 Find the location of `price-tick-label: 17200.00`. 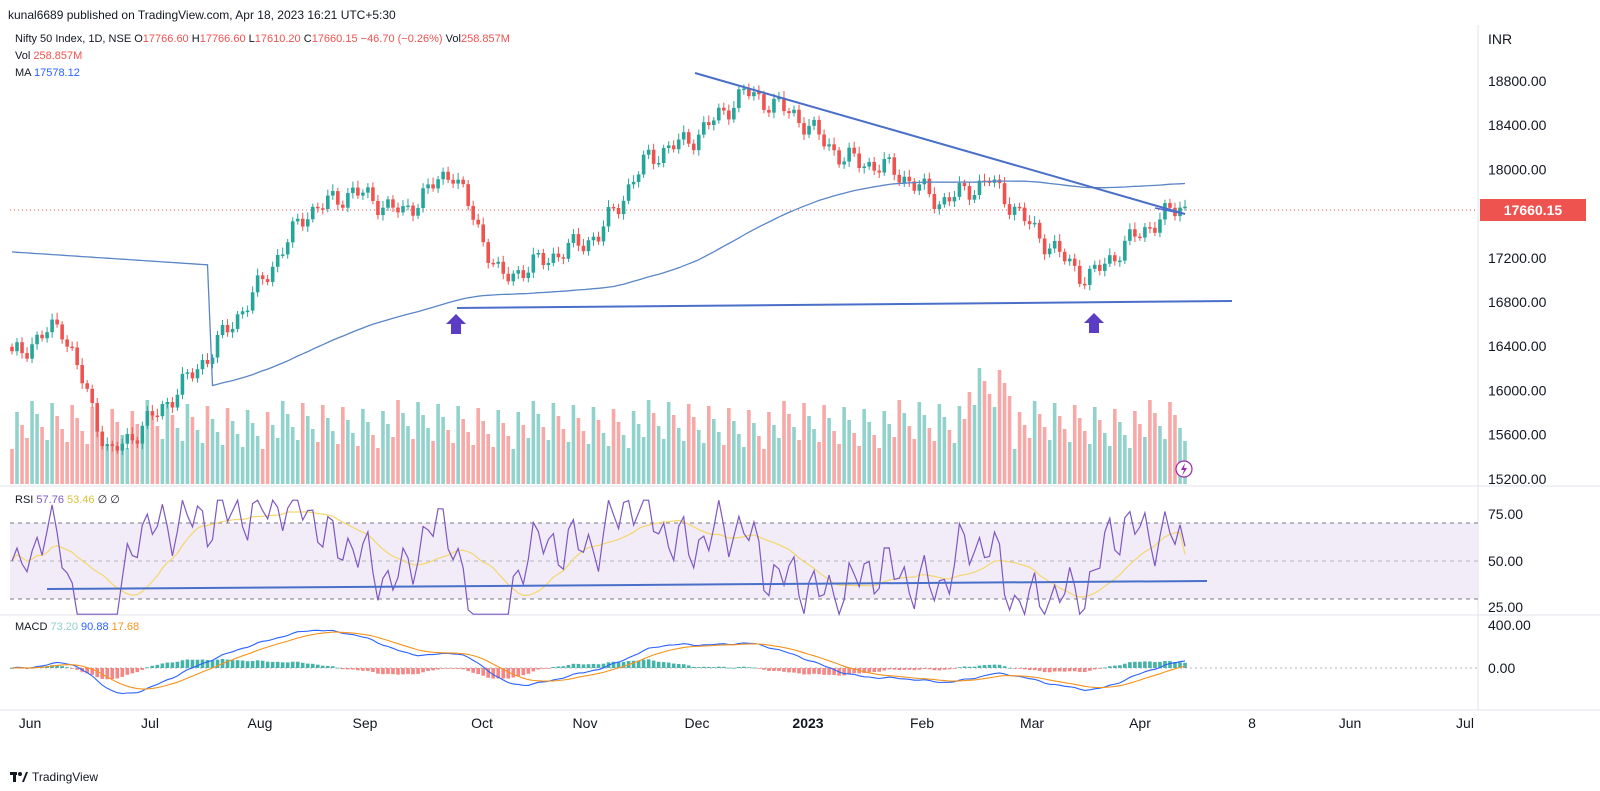

price-tick-label: 17200.00 is located at coordinates (1517, 258).